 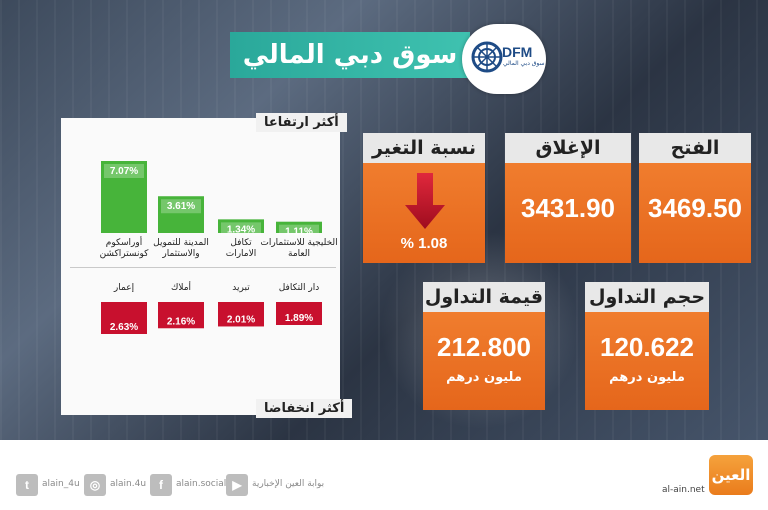 I want to click on loser-value-label: 2.63%, so click(x=124, y=327).